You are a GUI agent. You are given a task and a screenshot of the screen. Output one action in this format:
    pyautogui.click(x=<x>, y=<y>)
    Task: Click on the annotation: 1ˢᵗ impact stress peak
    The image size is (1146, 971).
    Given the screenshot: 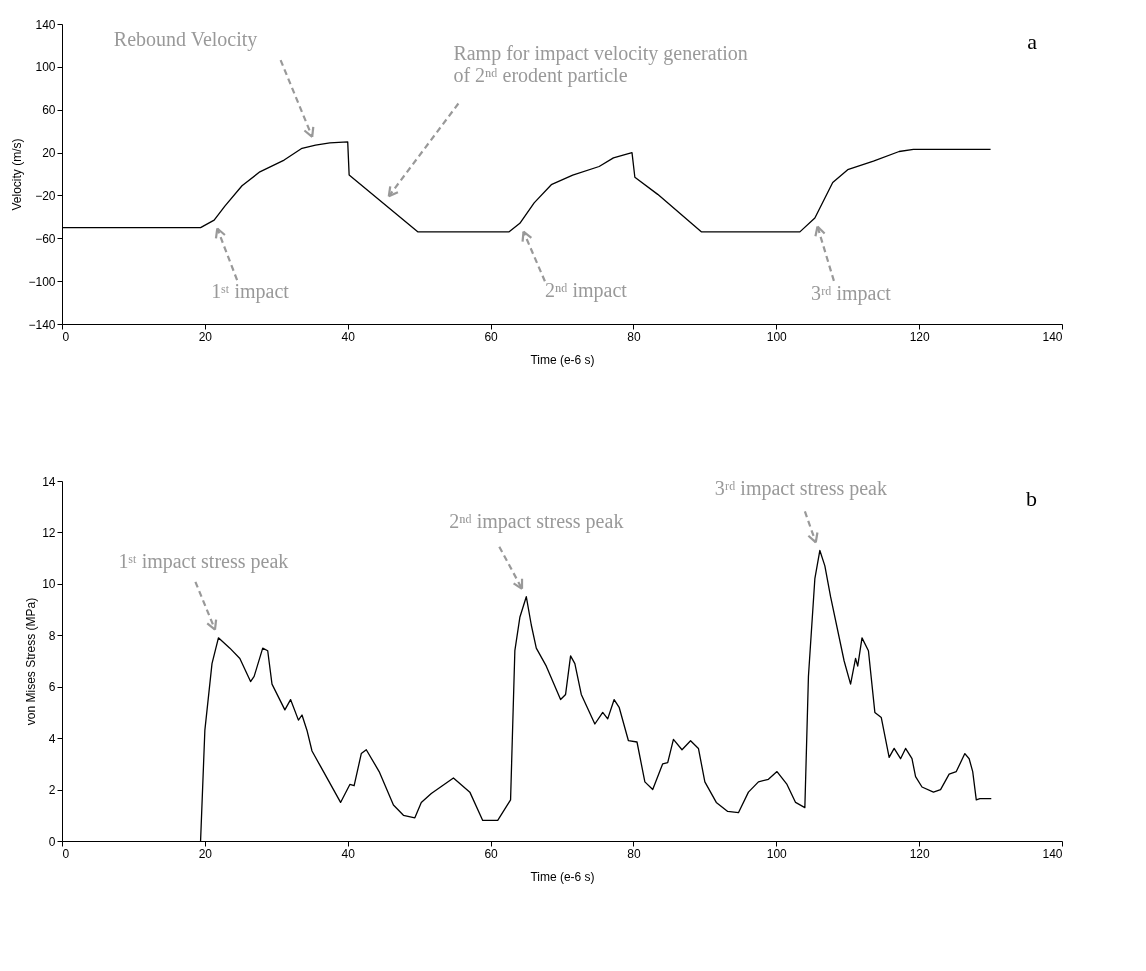 What is the action you would take?
    pyautogui.click(x=203, y=561)
    